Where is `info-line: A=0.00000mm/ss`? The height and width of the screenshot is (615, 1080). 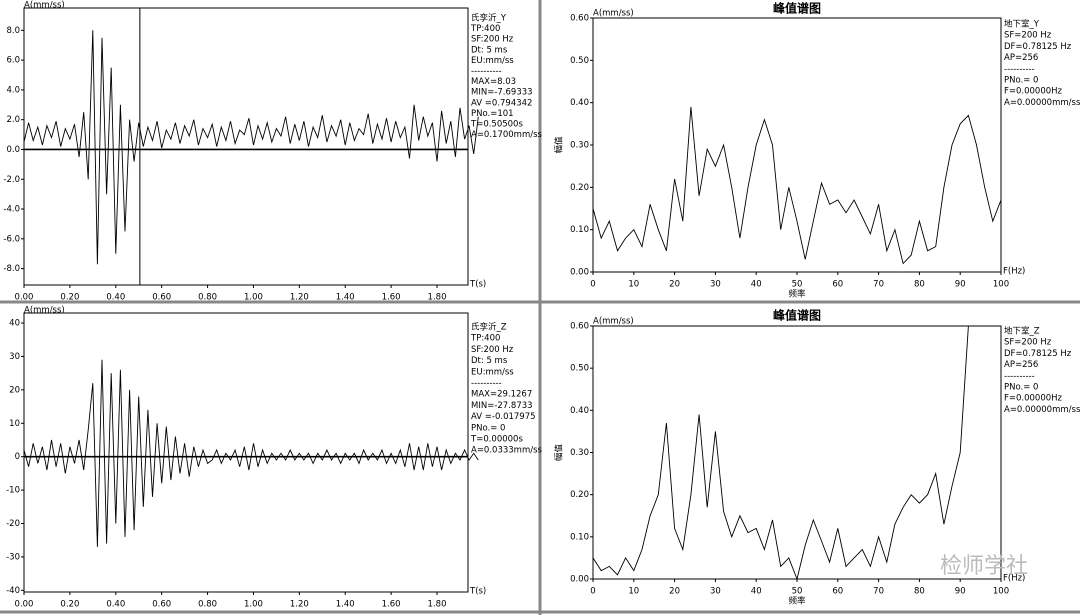
info-line: A=0.00000mm/ss is located at coordinates (1042, 103).